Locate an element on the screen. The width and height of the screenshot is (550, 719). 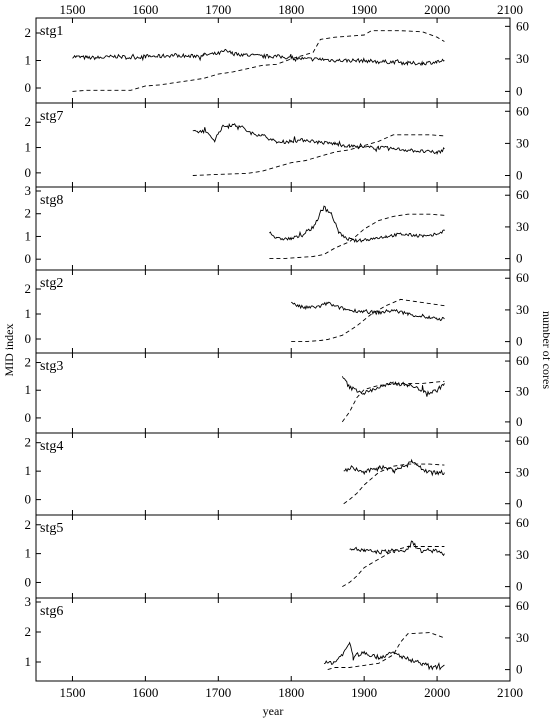
x-tick-label-bottom: 2100 is located at coordinates (510, 692).